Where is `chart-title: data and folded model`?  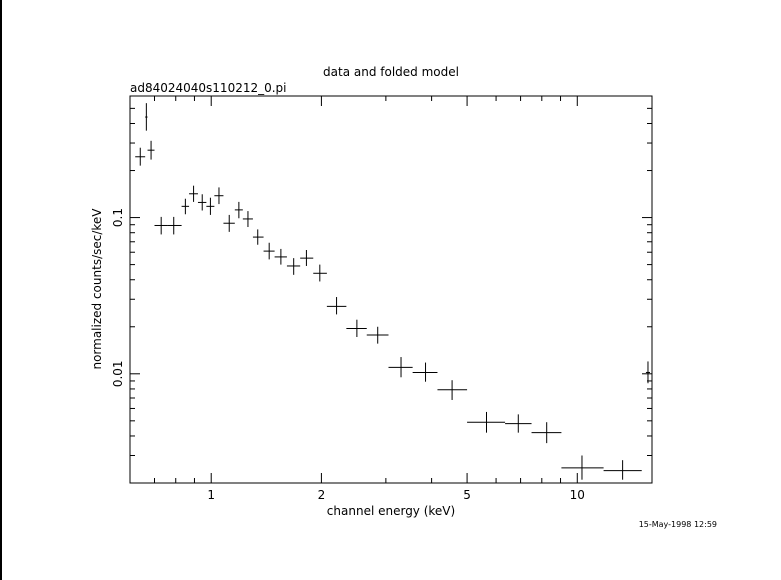 chart-title: data and folded model is located at coordinates (391, 72).